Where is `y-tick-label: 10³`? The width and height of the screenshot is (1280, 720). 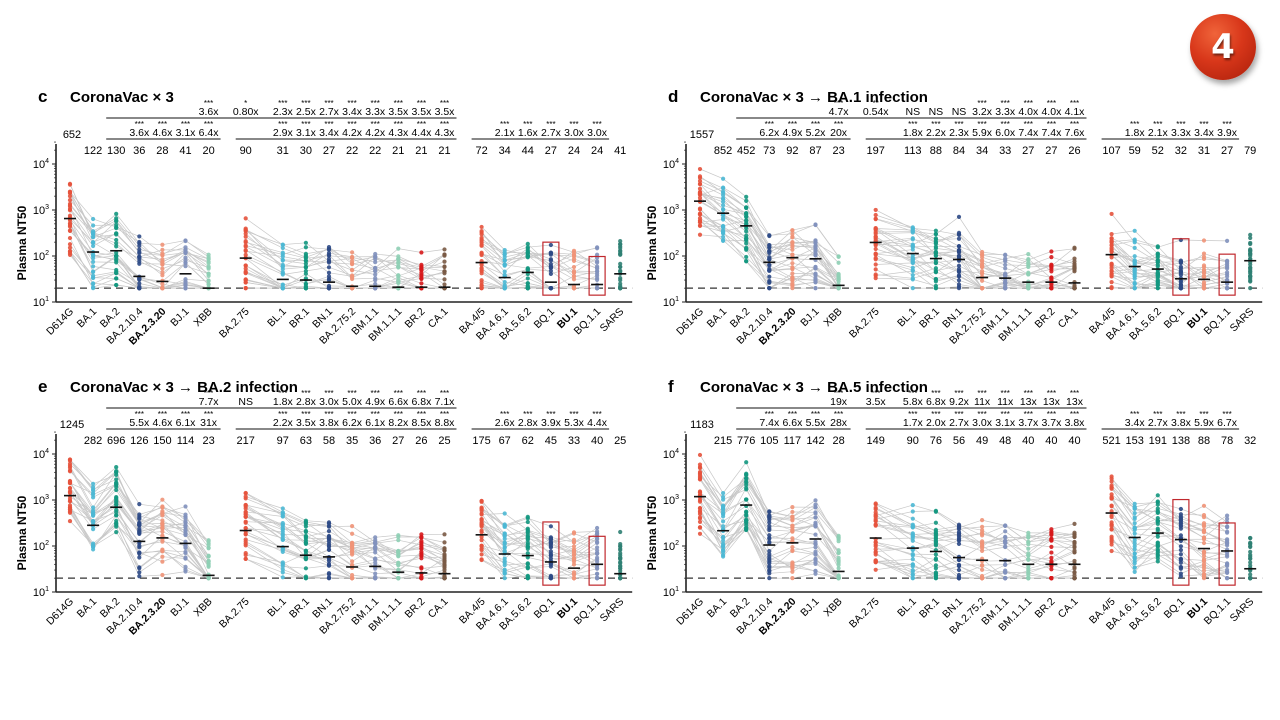
y-tick-label: 10³ is located at coordinates (671, 210).